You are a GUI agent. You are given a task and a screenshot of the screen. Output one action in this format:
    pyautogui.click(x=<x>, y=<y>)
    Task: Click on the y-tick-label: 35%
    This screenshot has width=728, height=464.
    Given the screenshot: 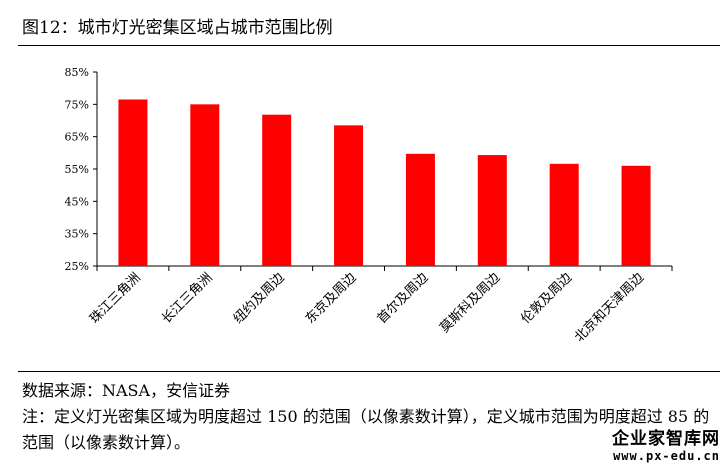 What is the action you would take?
    pyautogui.click(x=77, y=234)
    